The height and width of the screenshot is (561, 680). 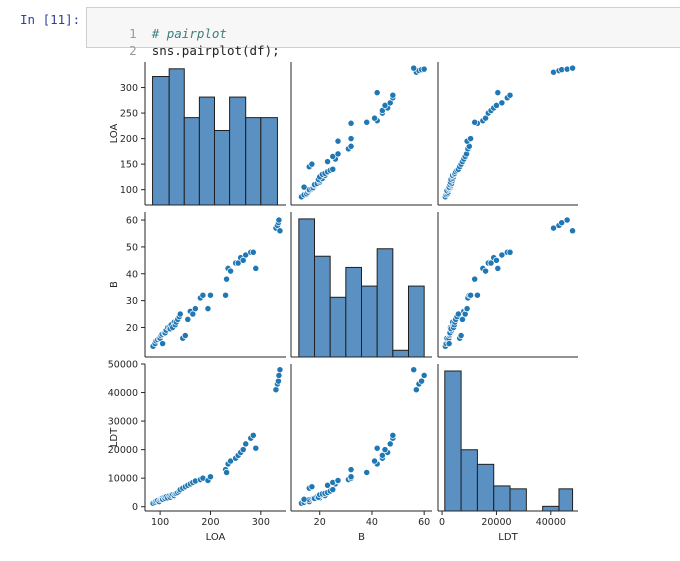 What do you see at coordinates (261, 522) in the screenshot?
I see `x-tick-label: 300` at bounding box center [261, 522].